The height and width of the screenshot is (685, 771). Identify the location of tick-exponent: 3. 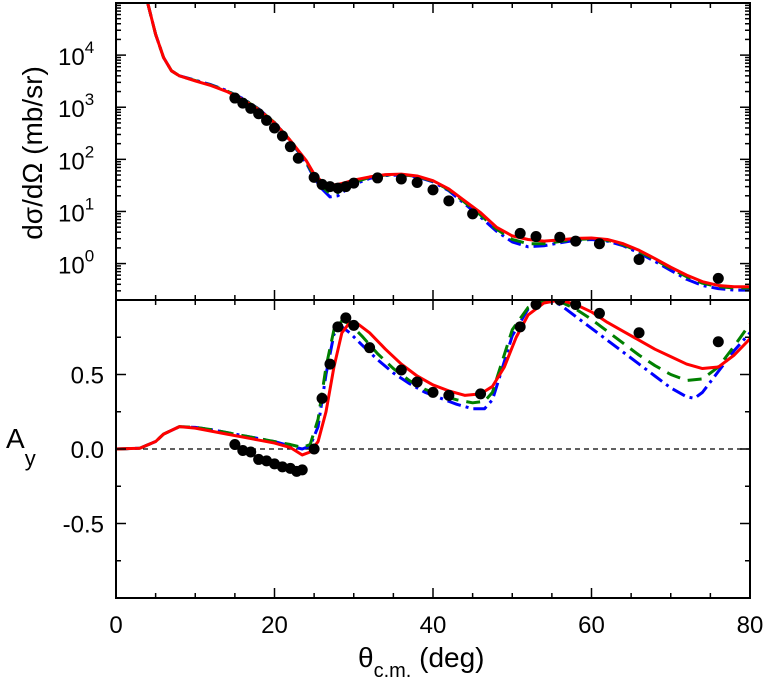
(89, 99).